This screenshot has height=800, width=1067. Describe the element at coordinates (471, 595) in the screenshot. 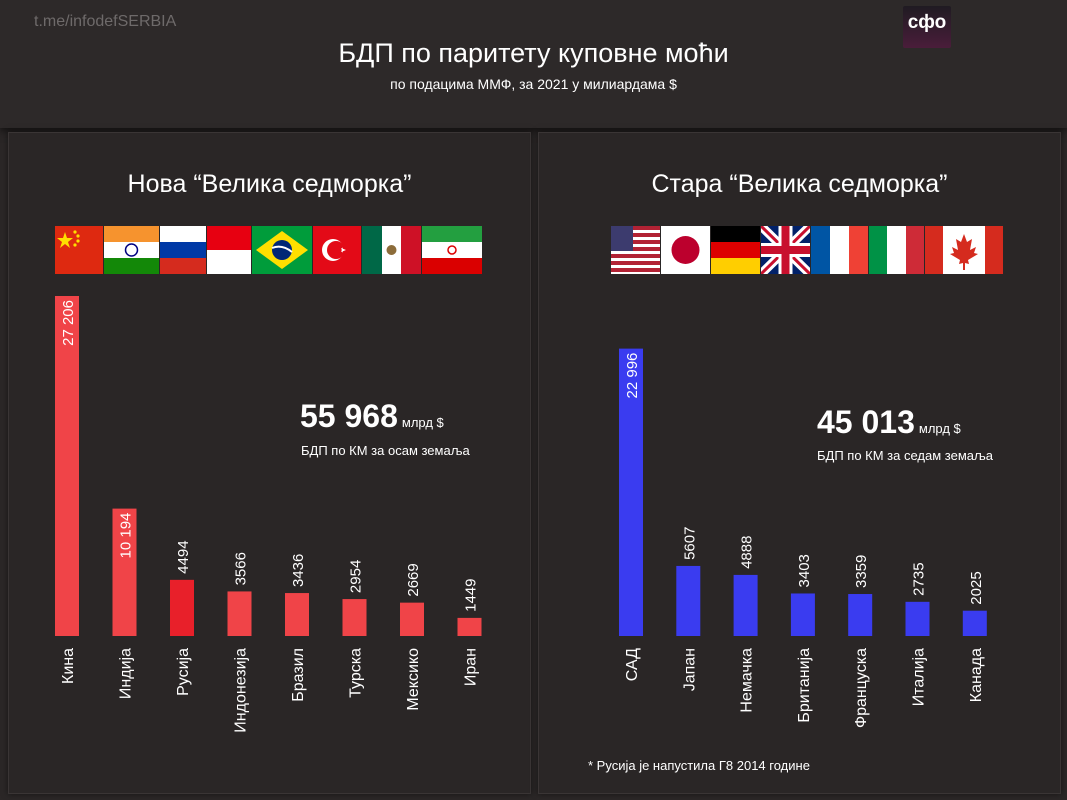

I see `left-value-label-7: 1449` at that location.